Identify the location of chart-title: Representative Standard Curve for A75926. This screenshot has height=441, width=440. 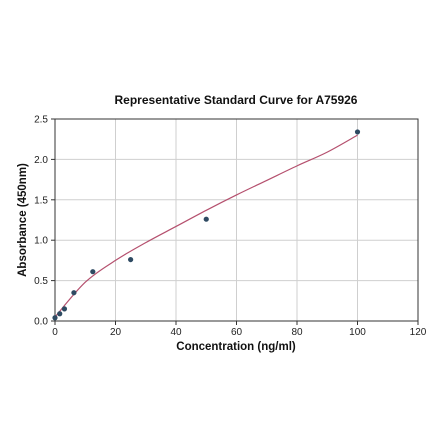
(236, 100).